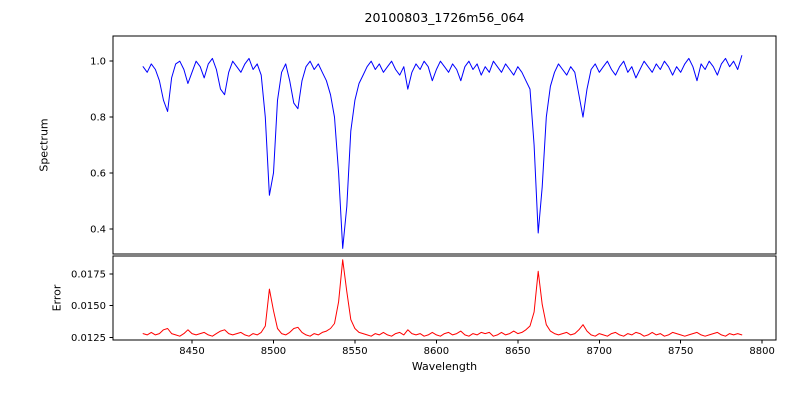 The width and height of the screenshot is (800, 400). What do you see at coordinates (191, 351) in the screenshot?
I see `x-tick-label: 8450` at bounding box center [191, 351].